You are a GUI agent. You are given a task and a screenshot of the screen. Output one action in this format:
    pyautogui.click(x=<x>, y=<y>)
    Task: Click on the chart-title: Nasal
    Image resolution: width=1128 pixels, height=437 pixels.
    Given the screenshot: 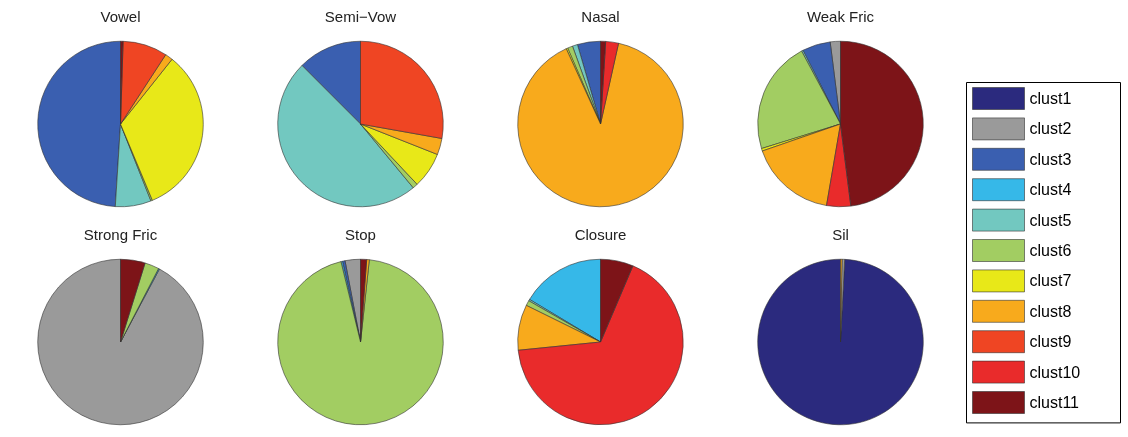 What is the action you would take?
    pyautogui.click(x=600, y=16)
    